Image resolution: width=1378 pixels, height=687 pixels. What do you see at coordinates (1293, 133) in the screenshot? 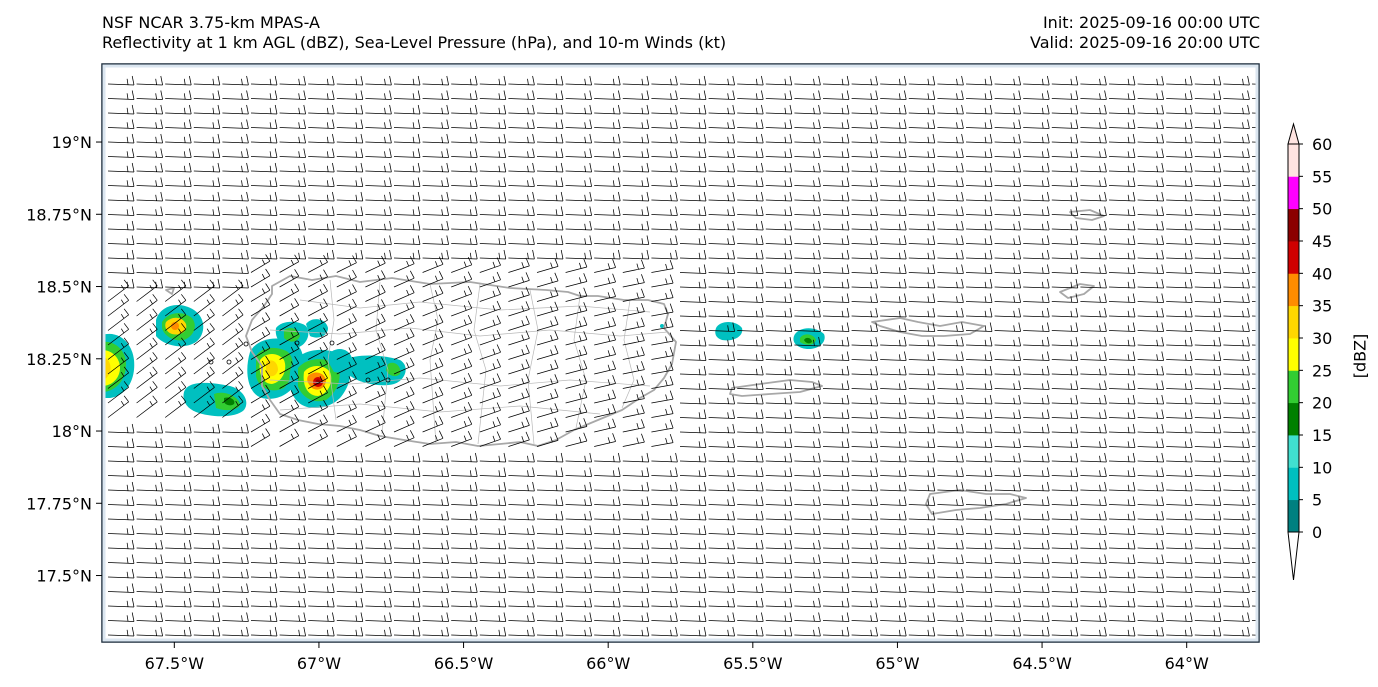
I see `colorbar-upper-extend` at bounding box center [1293, 133].